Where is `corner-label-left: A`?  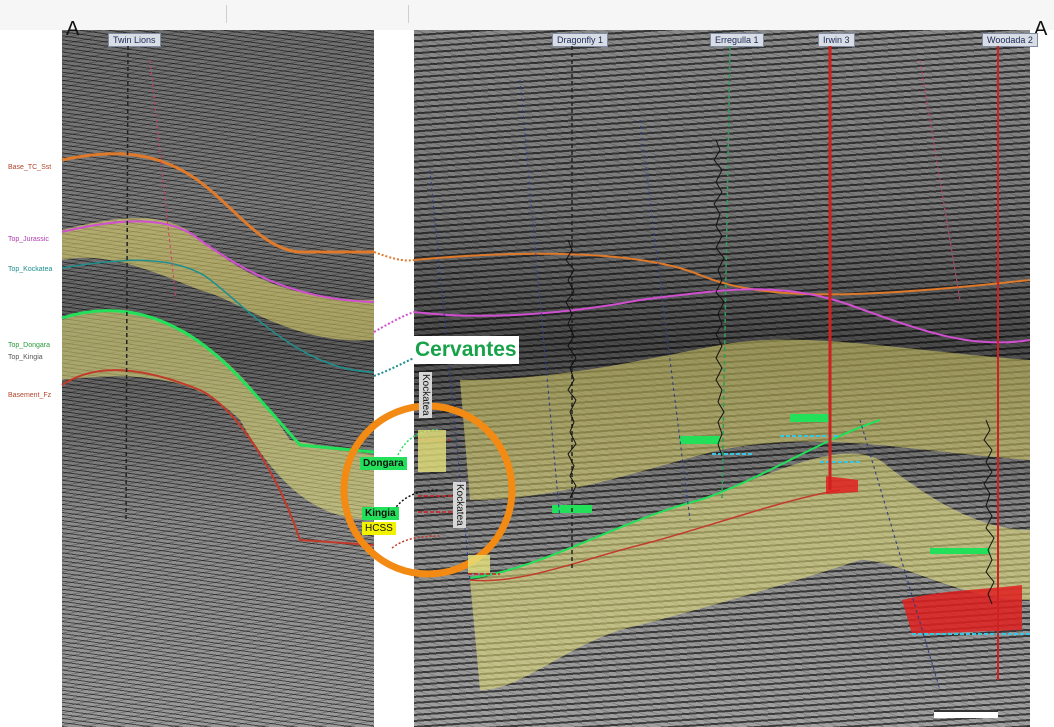
corner-label-left: A is located at coordinates (73, 29).